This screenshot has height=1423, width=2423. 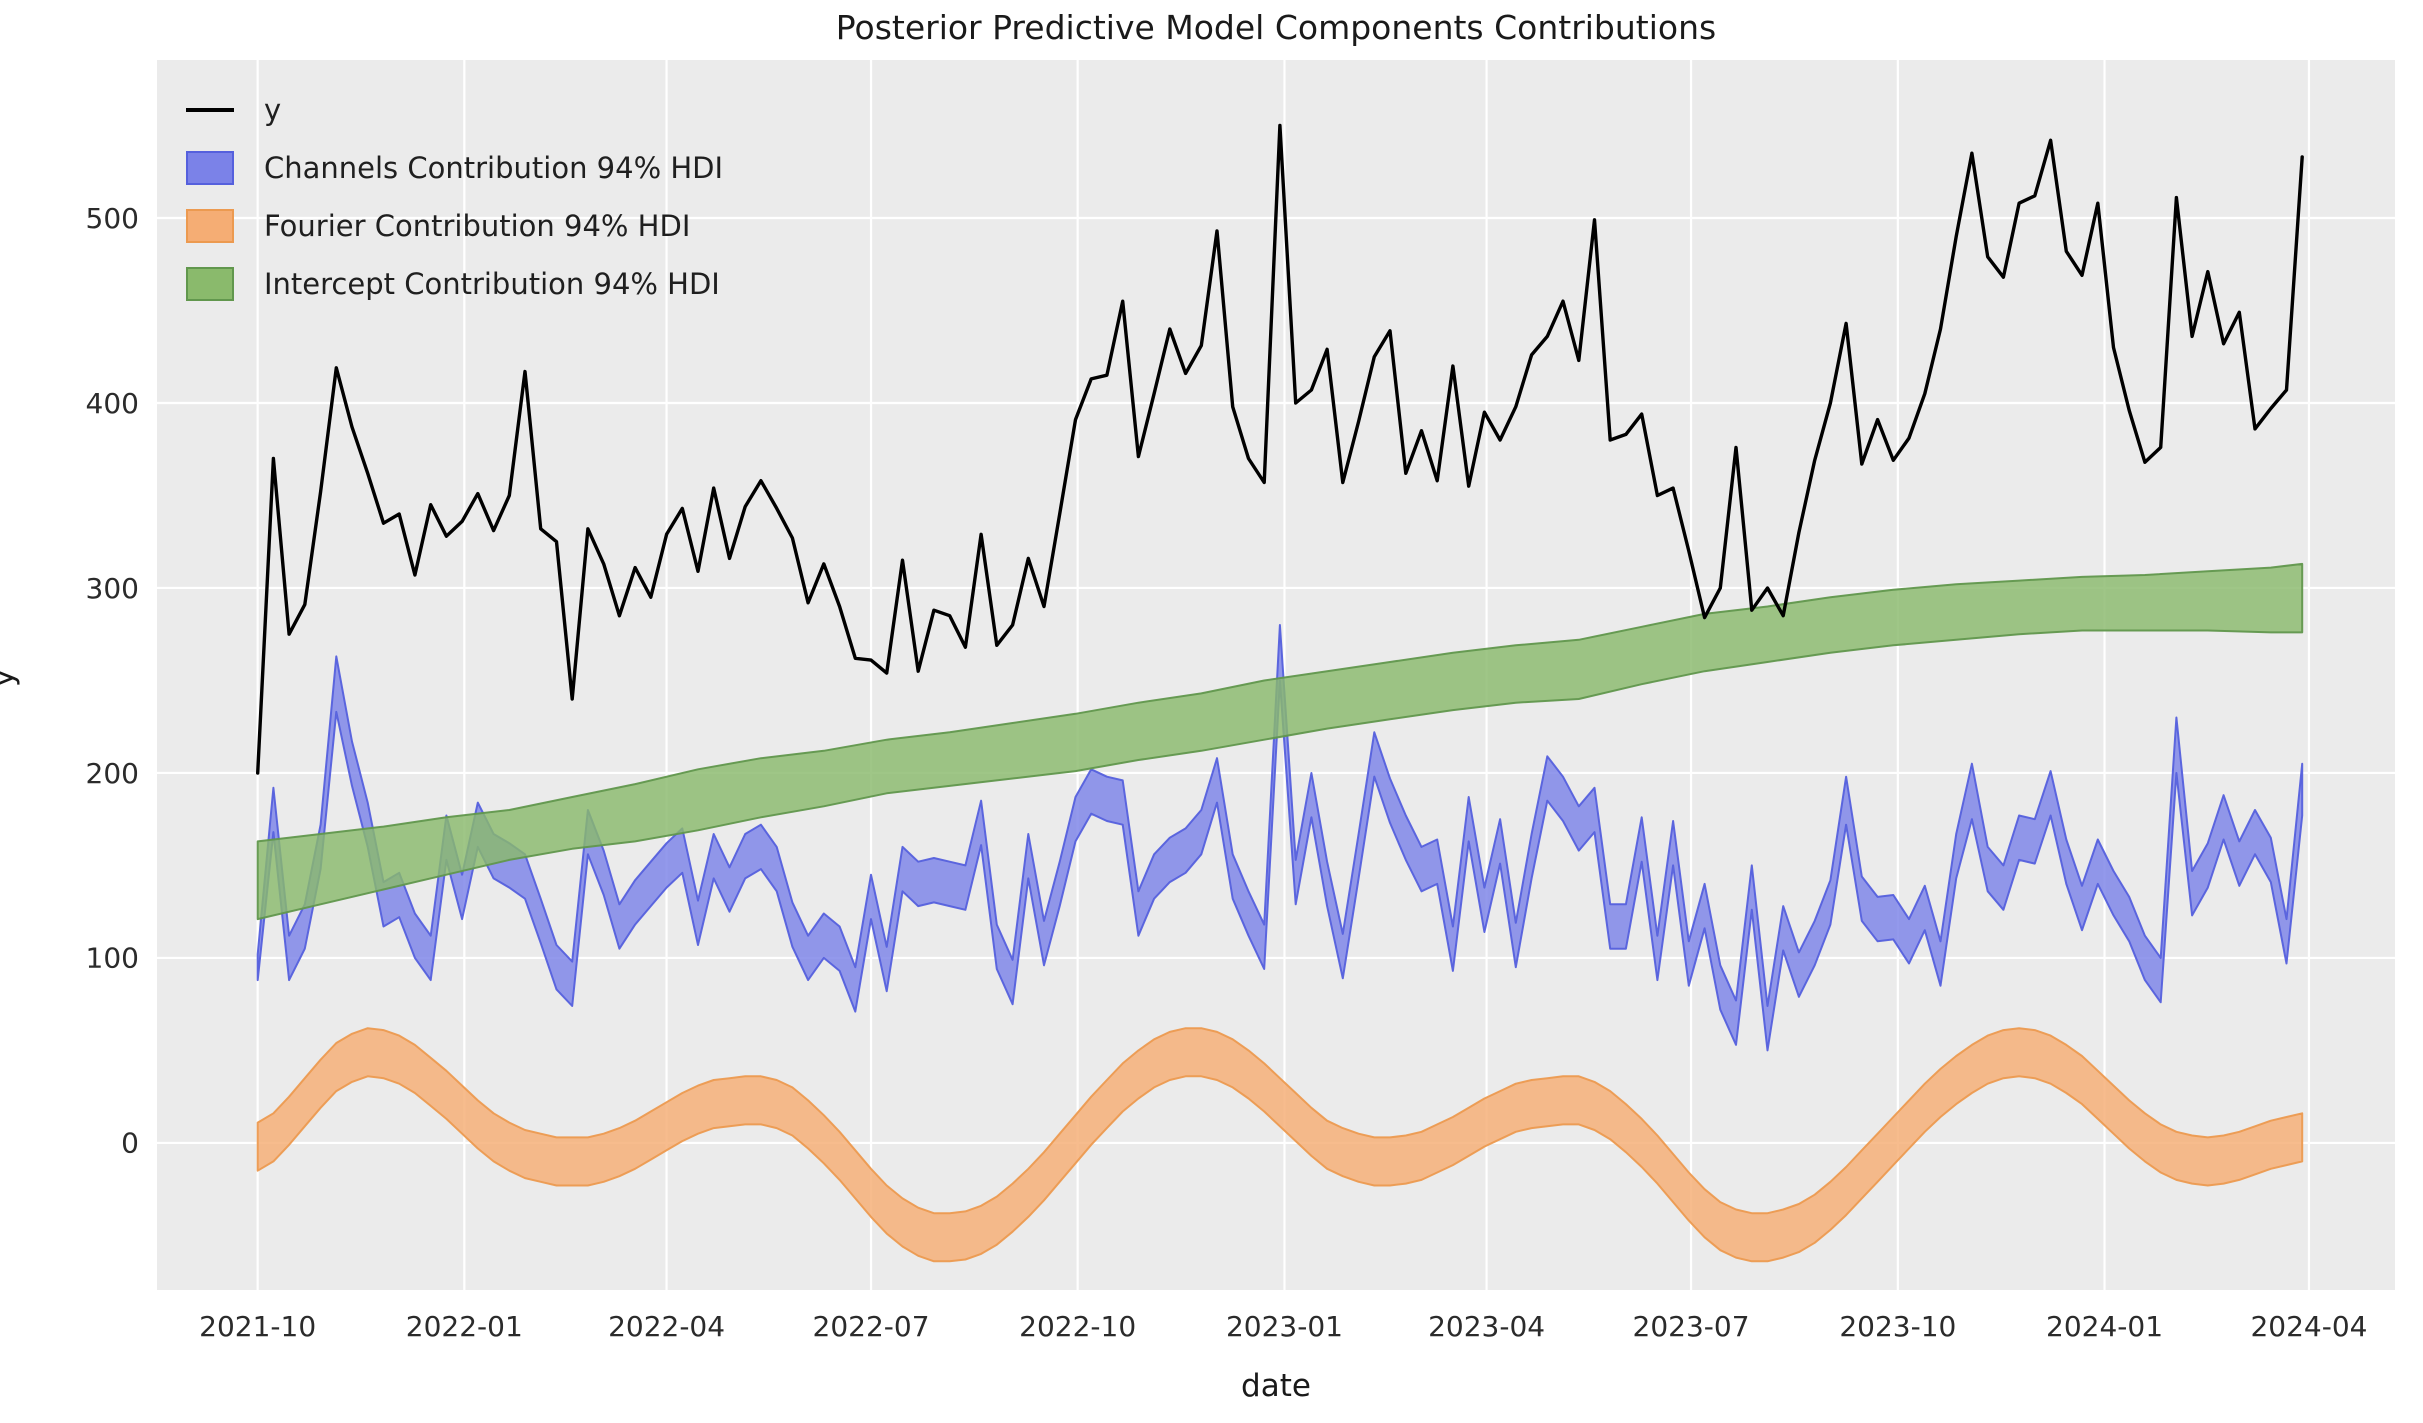 I want to click on legend-item-intercept: Intercept Contribution 94% HDI, so click(x=454, y=284).